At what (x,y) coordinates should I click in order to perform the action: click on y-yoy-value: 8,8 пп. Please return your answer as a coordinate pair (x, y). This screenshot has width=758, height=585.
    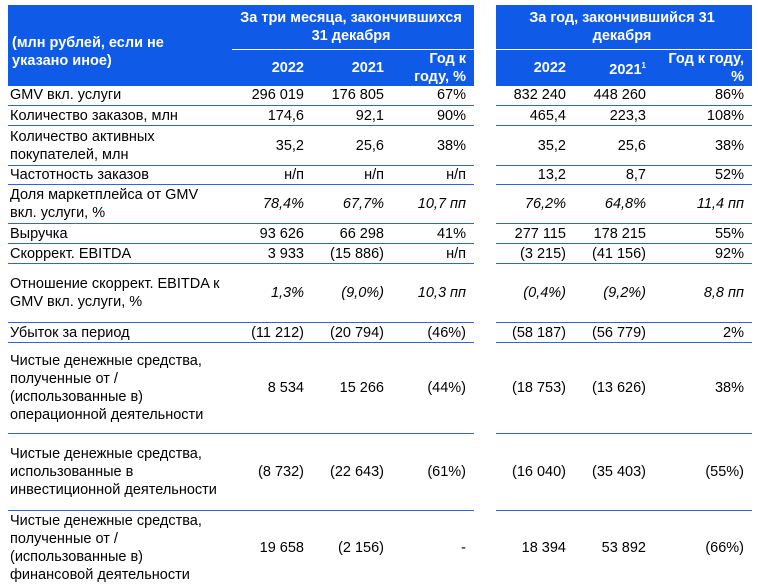
    Looking at the image, I should click on (703, 293).